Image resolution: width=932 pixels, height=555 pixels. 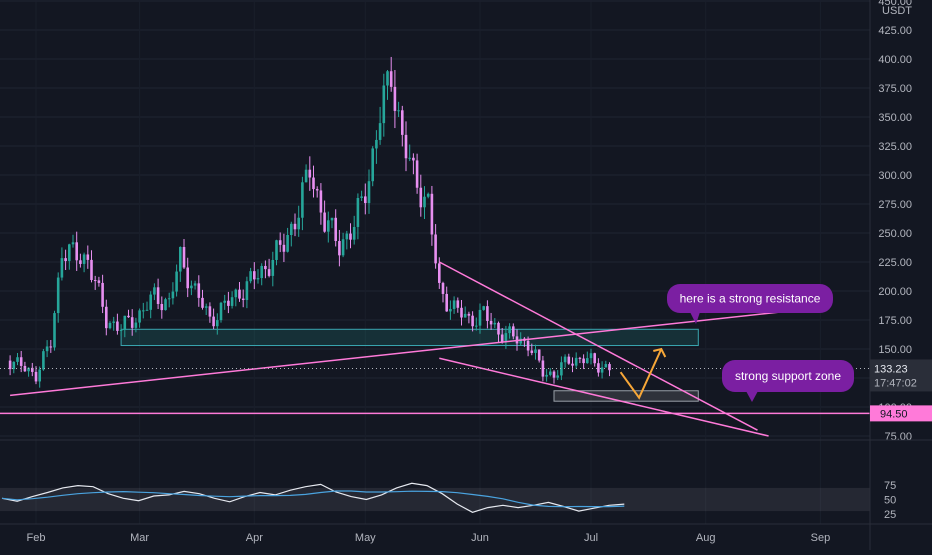 I want to click on descending-upper-trendline, so click(x=598, y=346).